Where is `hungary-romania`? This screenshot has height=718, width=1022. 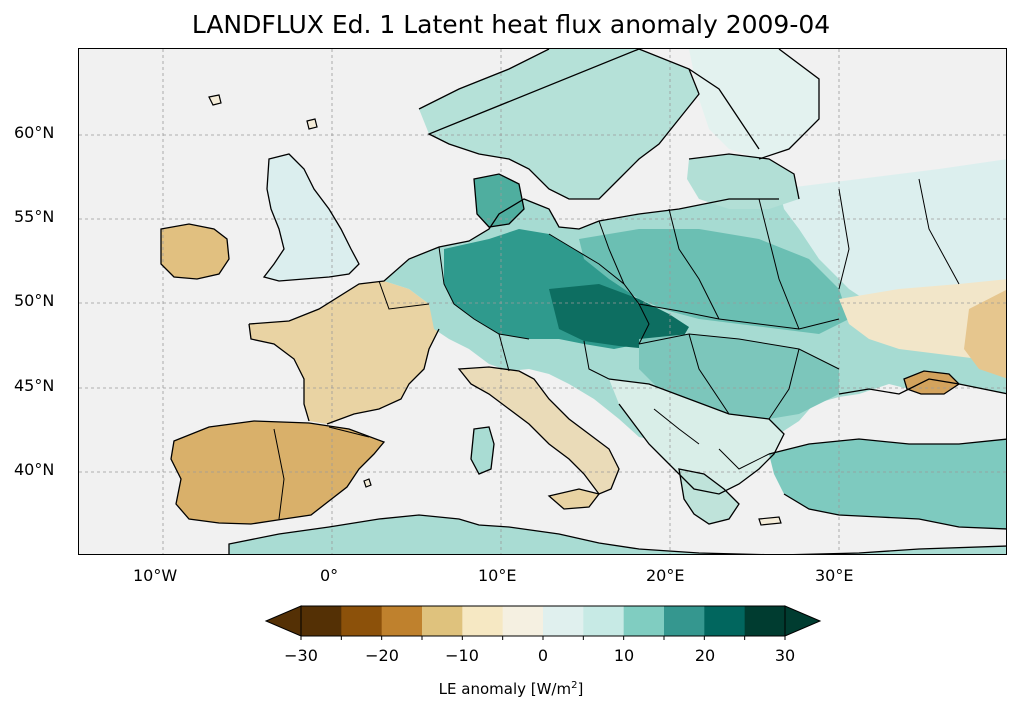 hungary-romania is located at coordinates (739, 376).